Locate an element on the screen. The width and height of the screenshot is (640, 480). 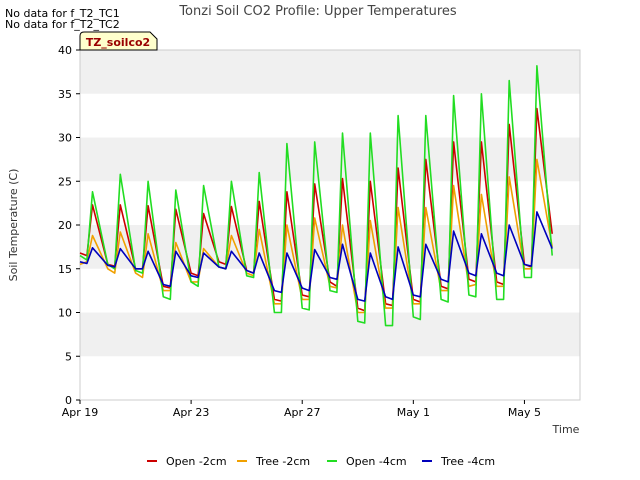
x-axis-label: Time is located at coordinates (566, 429).